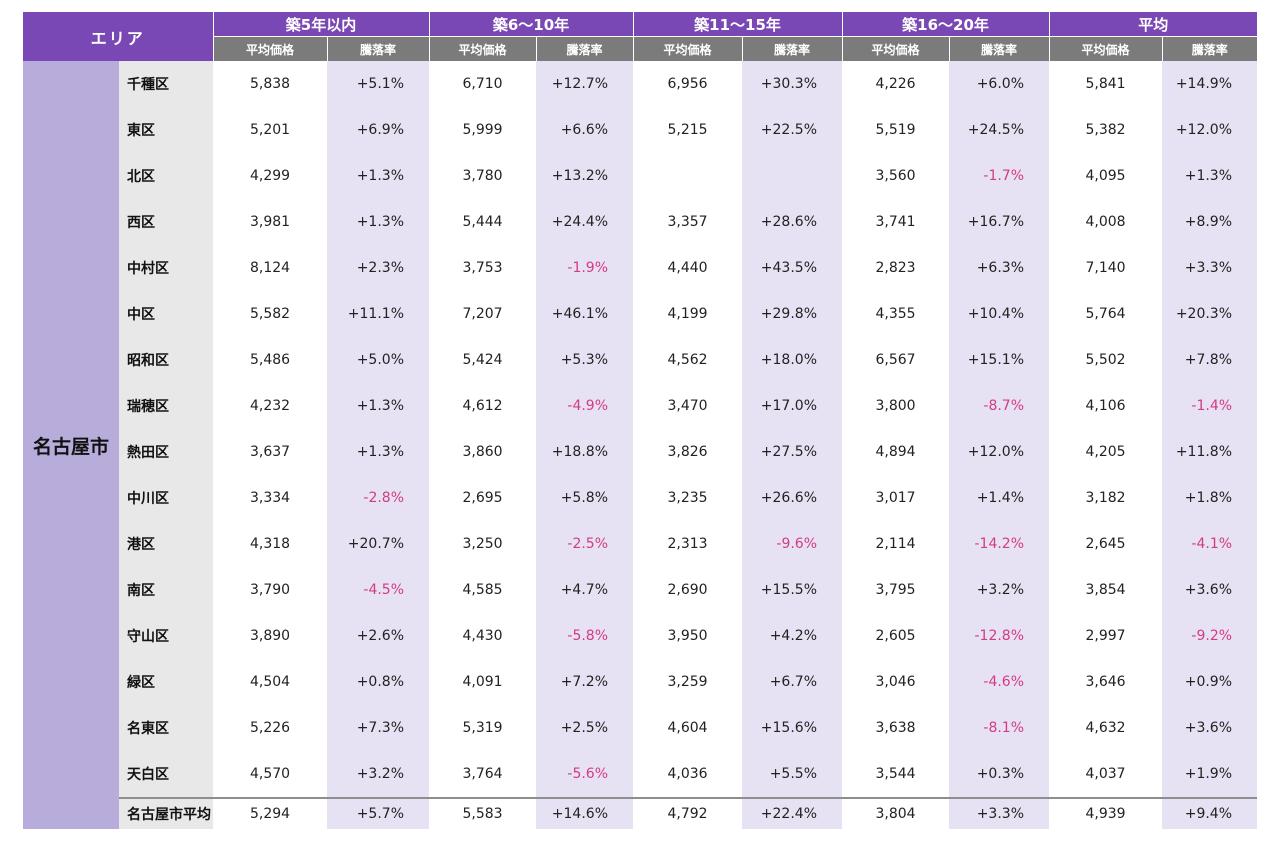 Image resolution: width=1280 pixels, height=853 pixels. What do you see at coordinates (482, 636) in the screenshot?
I see `price-cell: 4,430` at bounding box center [482, 636].